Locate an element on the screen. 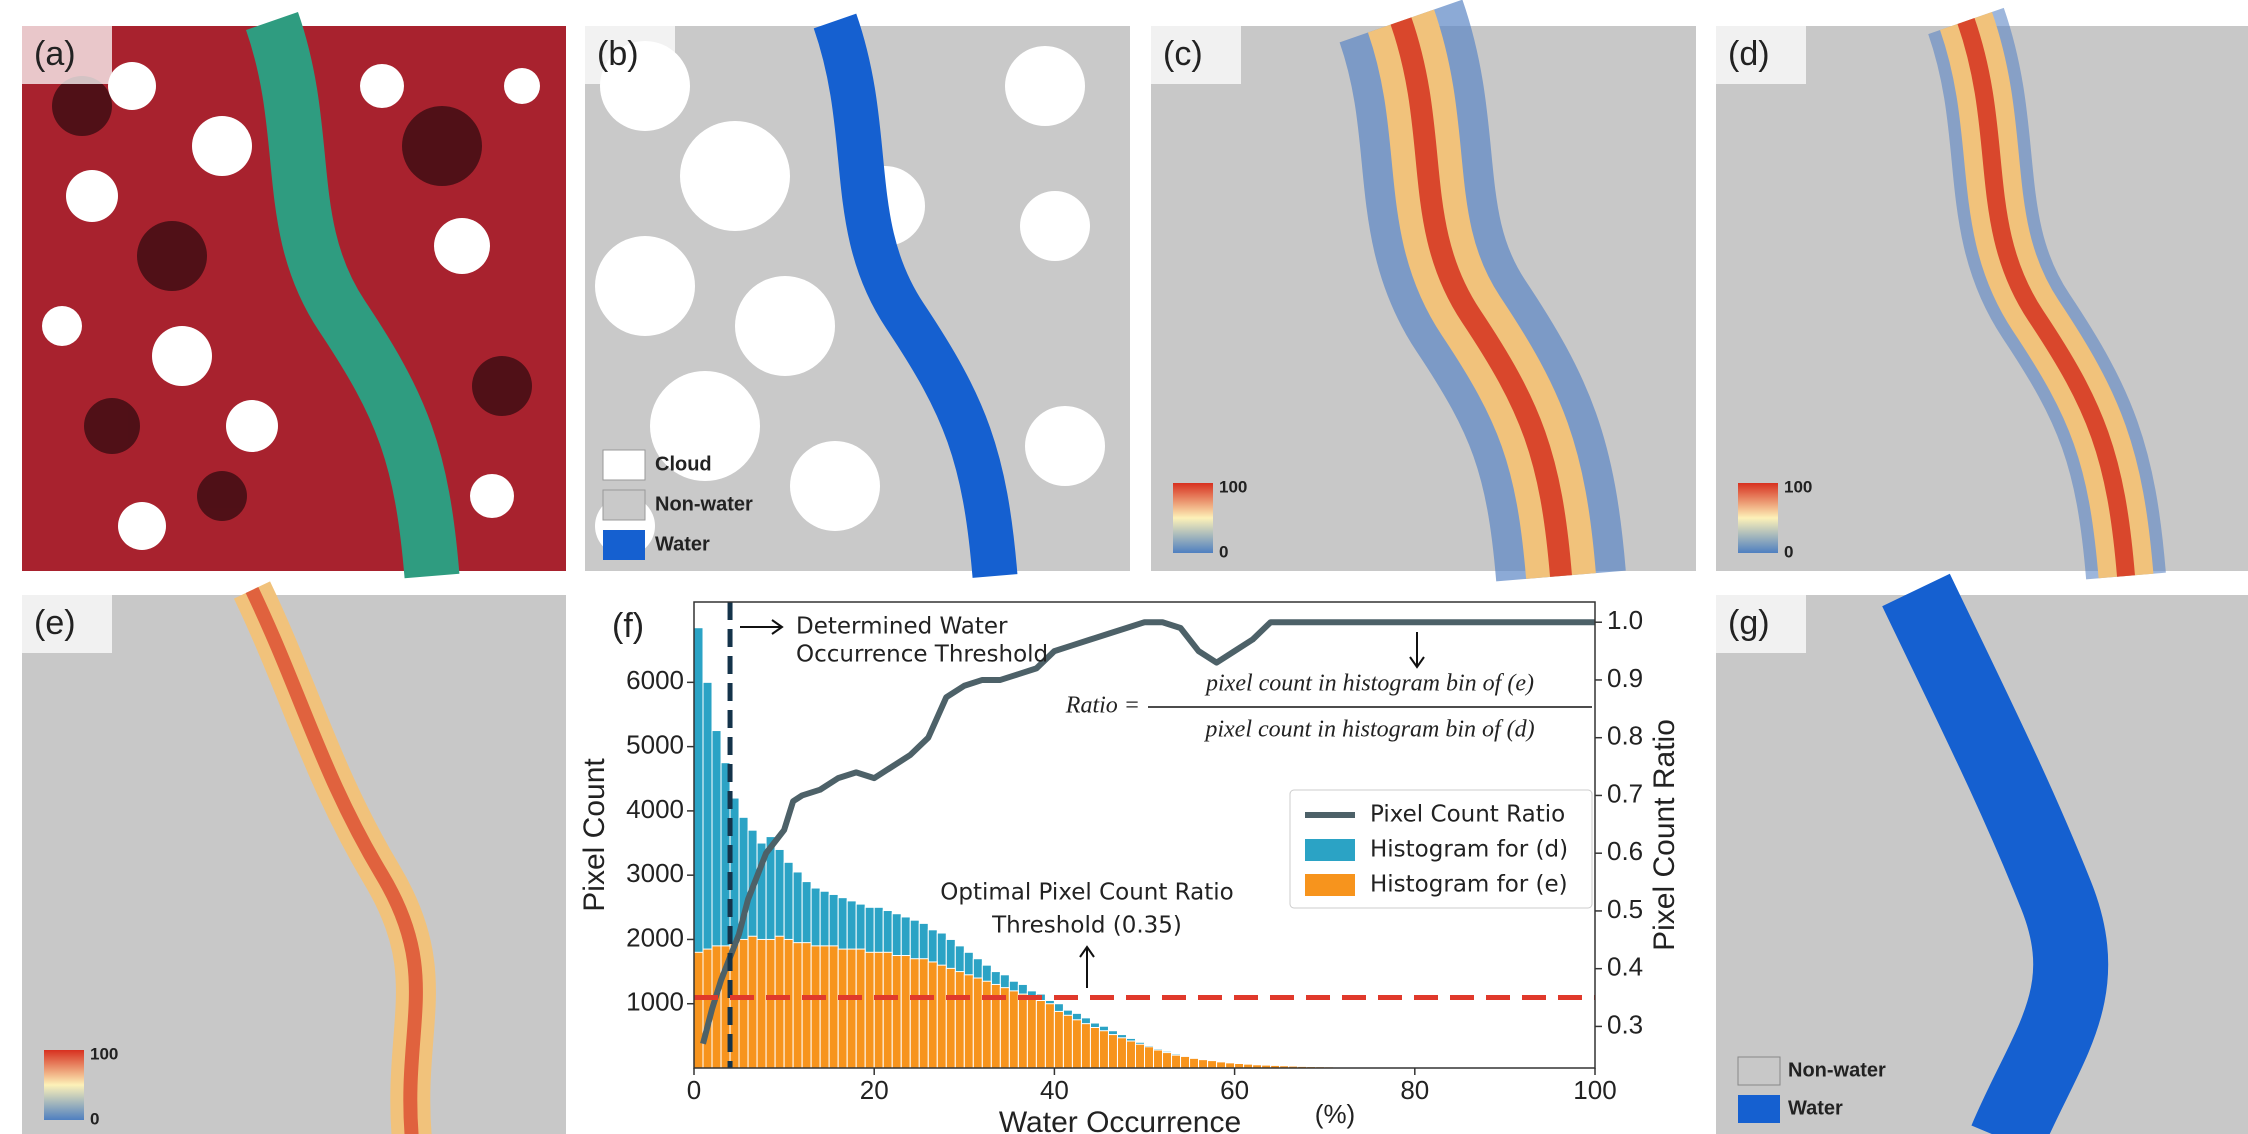 The height and width of the screenshot is (1134, 2248). annotation: Threshold (0.35) is located at coordinates (1086, 926).